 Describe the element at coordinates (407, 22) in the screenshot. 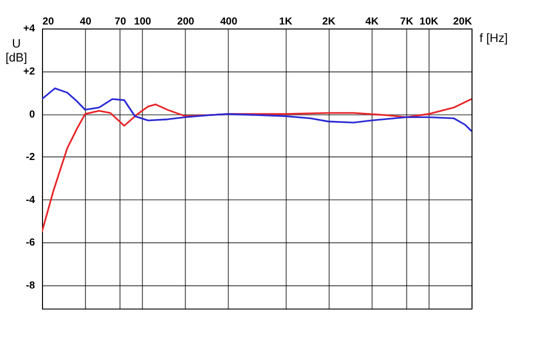

I see `x-tick-label: 7K` at that location.